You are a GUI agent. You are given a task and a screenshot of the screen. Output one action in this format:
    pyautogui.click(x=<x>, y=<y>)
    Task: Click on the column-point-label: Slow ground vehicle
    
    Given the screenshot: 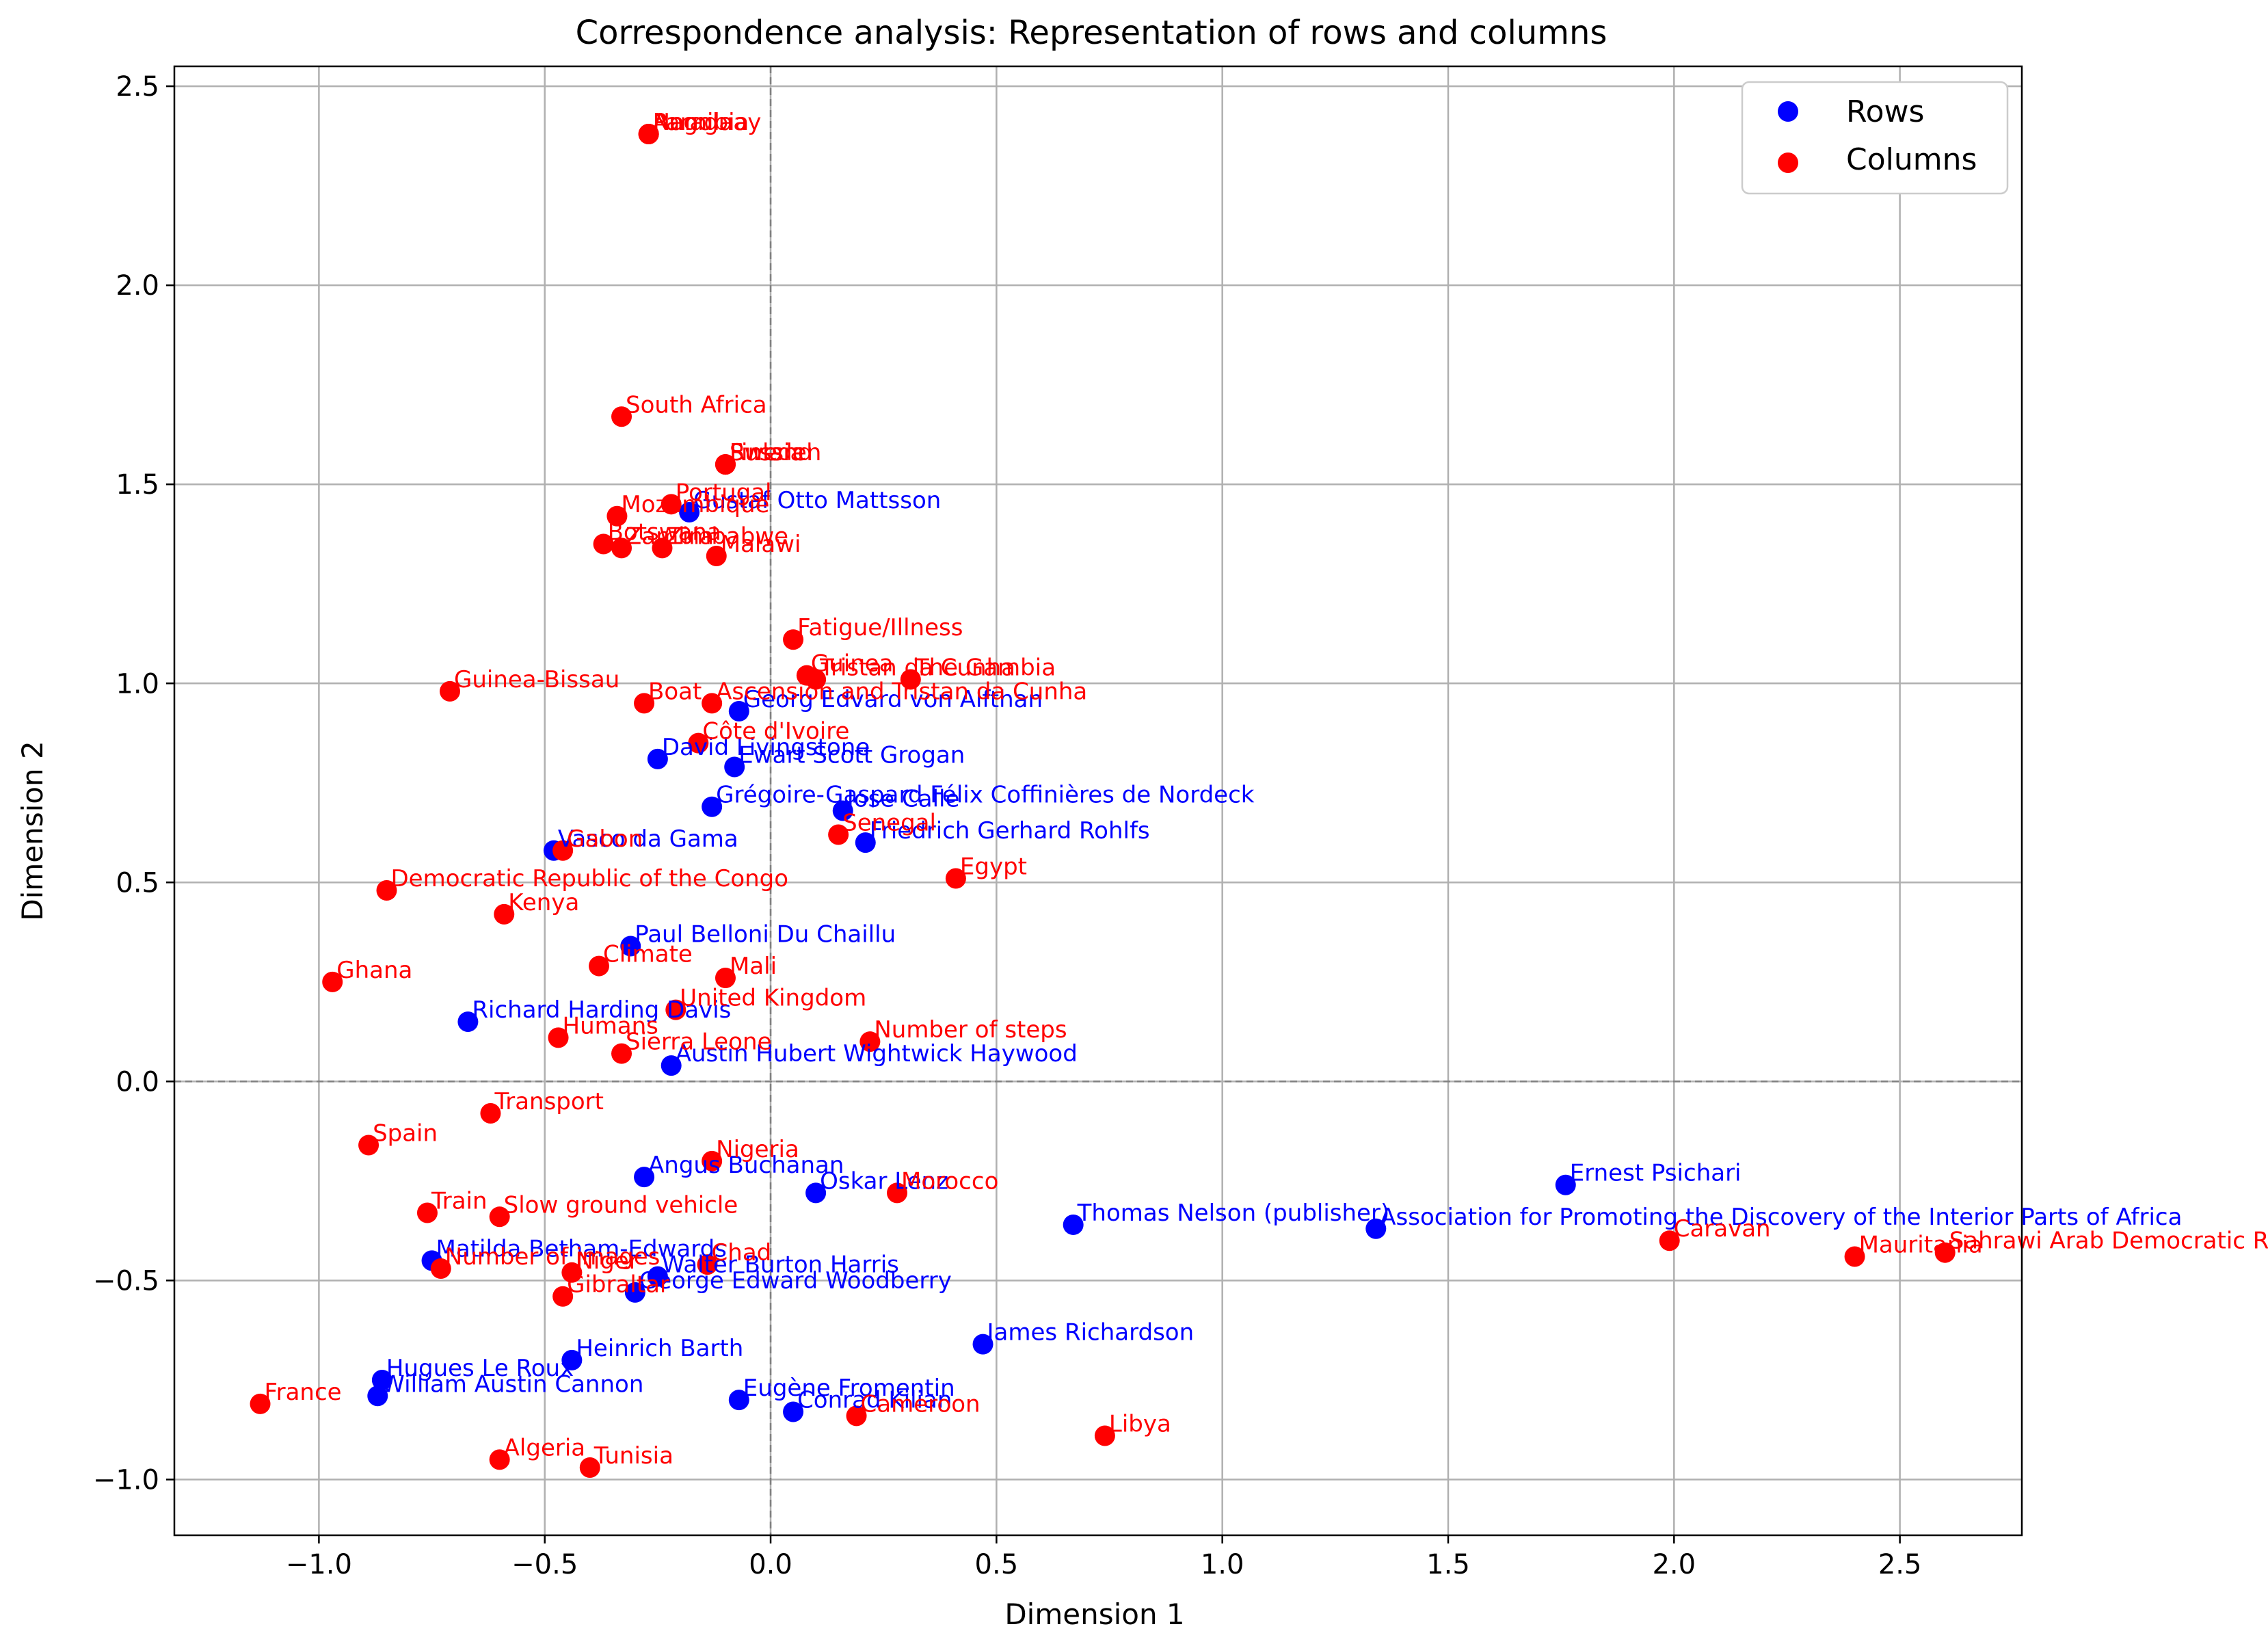 What is the action you would take?
    pyautogui.click(x=621, y=1205)
    